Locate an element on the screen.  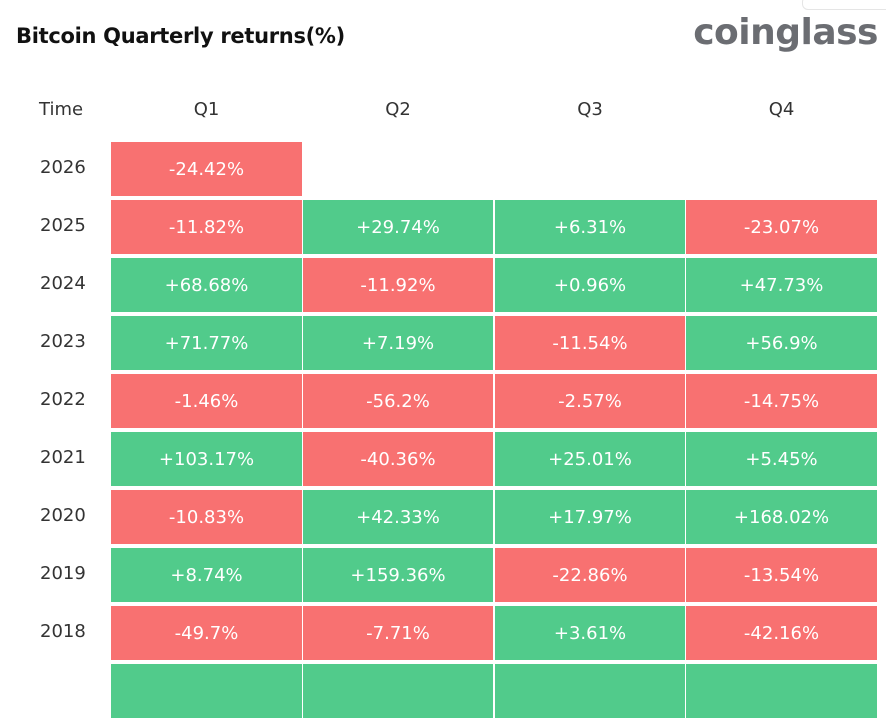
header-q2: Q2 is located at coordinates (398, 109).